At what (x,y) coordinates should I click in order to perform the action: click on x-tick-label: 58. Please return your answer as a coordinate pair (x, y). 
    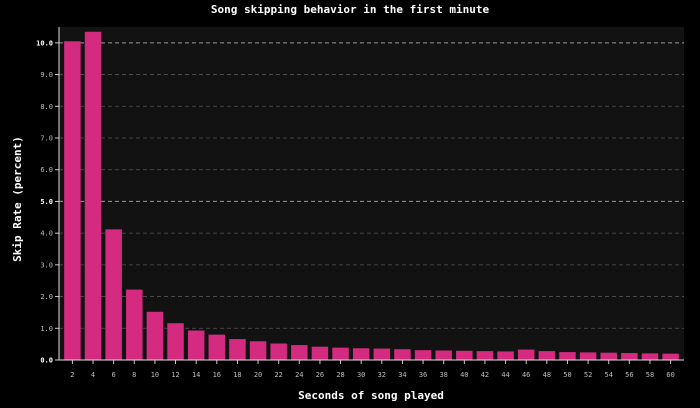
    Looking at the image, I should click on (650, 375).